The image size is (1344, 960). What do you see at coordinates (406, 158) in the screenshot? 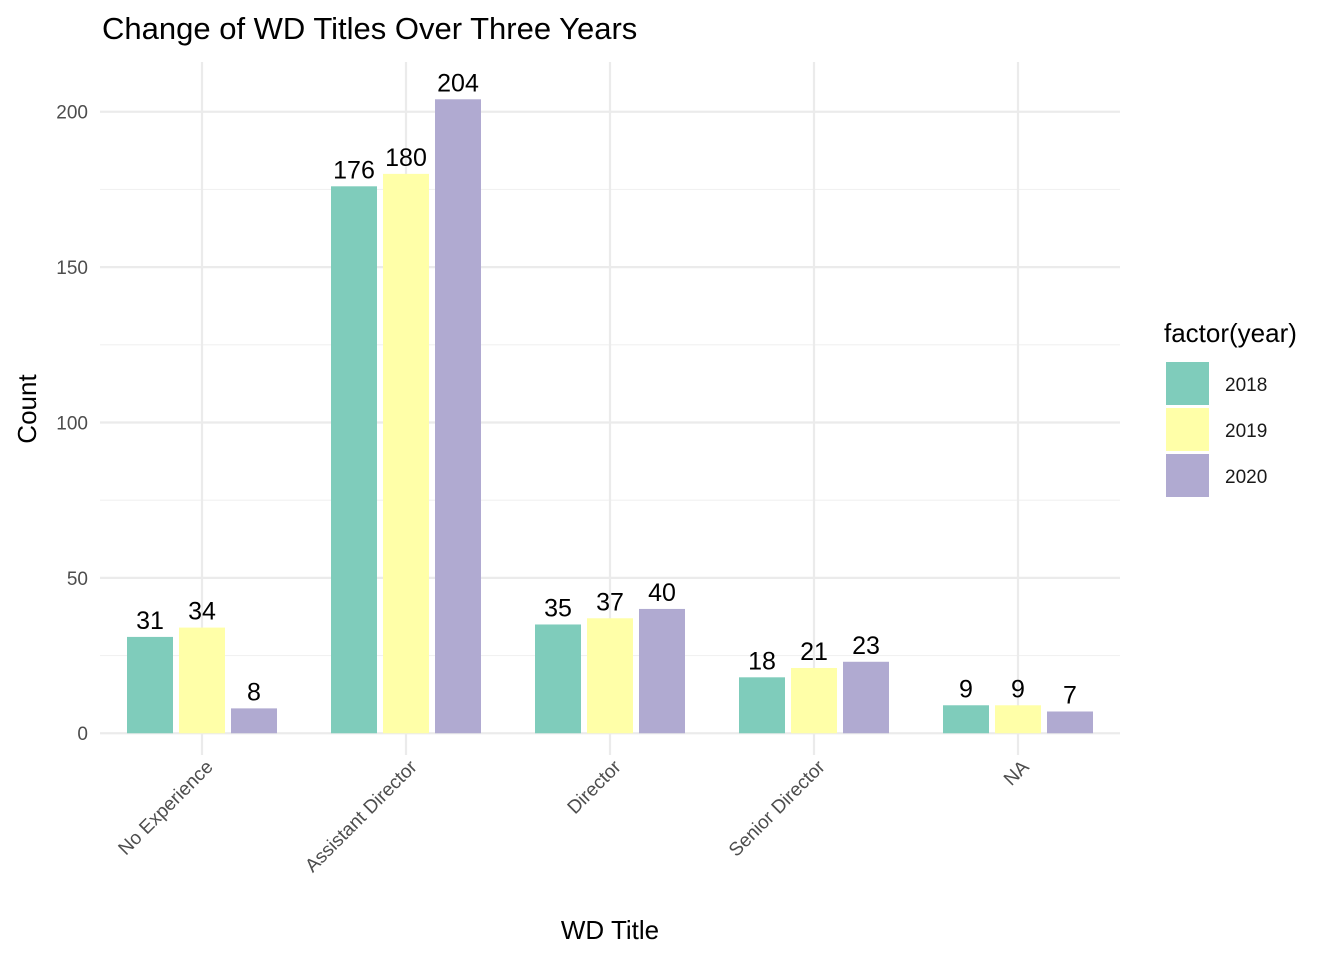
I see `data-label: 180` at bounding box center [406, 158].